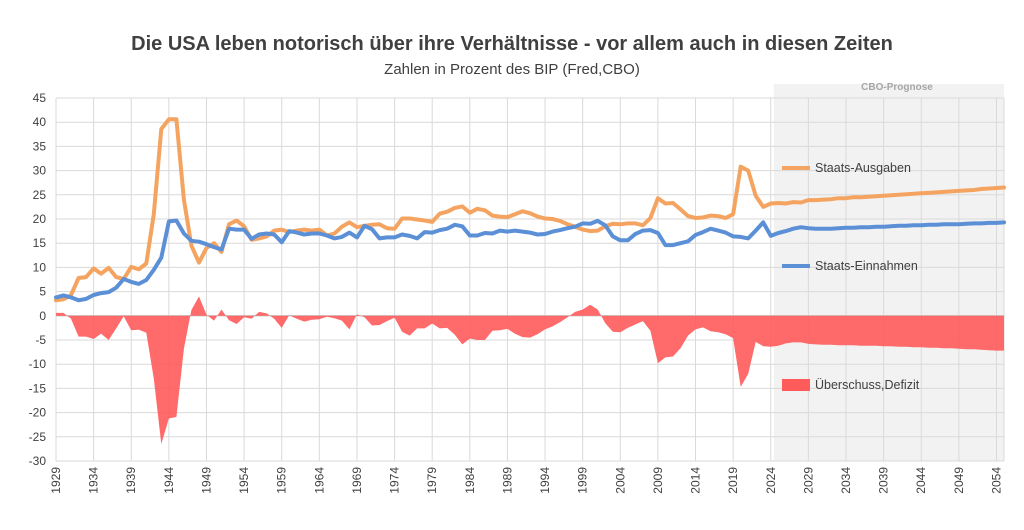 The image size is (1024, 530). Describe the element at coordinates (470, 480) in the screenshot. I see `x-tick-label: 1984` at that location.